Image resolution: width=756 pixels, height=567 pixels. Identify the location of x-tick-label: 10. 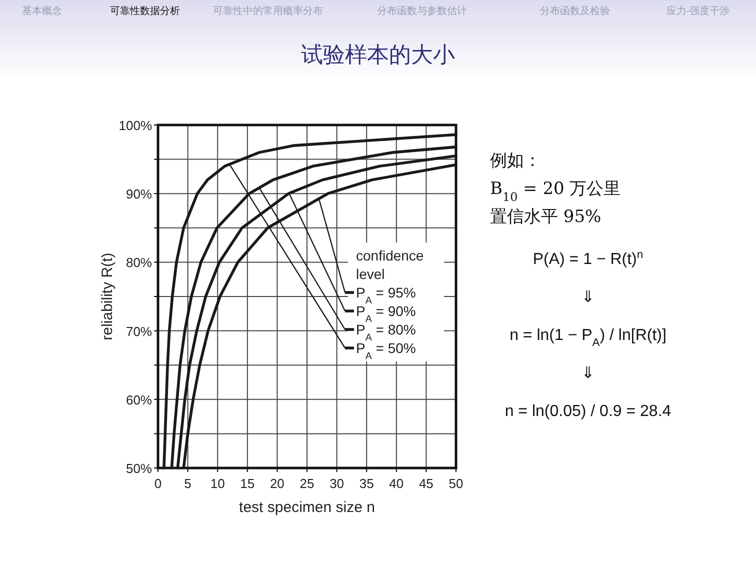
(217, 483).